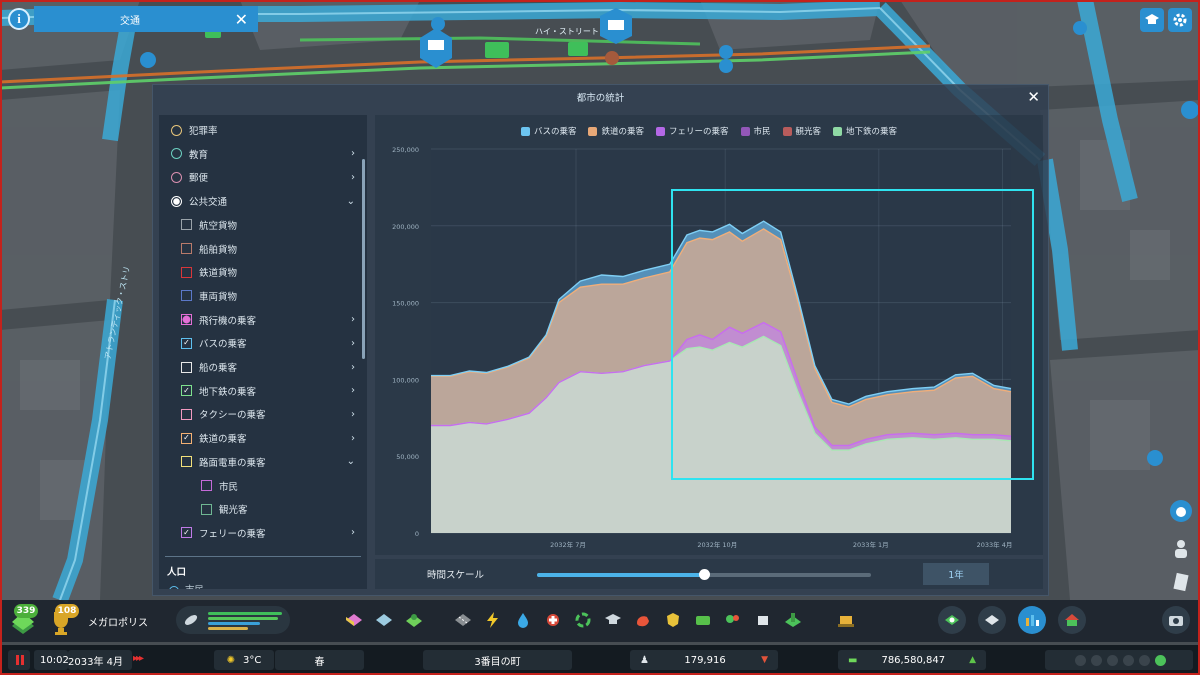  What do you see at coordinates (1181, 582) in the screenshot?
I see `notes-button` at bounding box center [1181, 582].